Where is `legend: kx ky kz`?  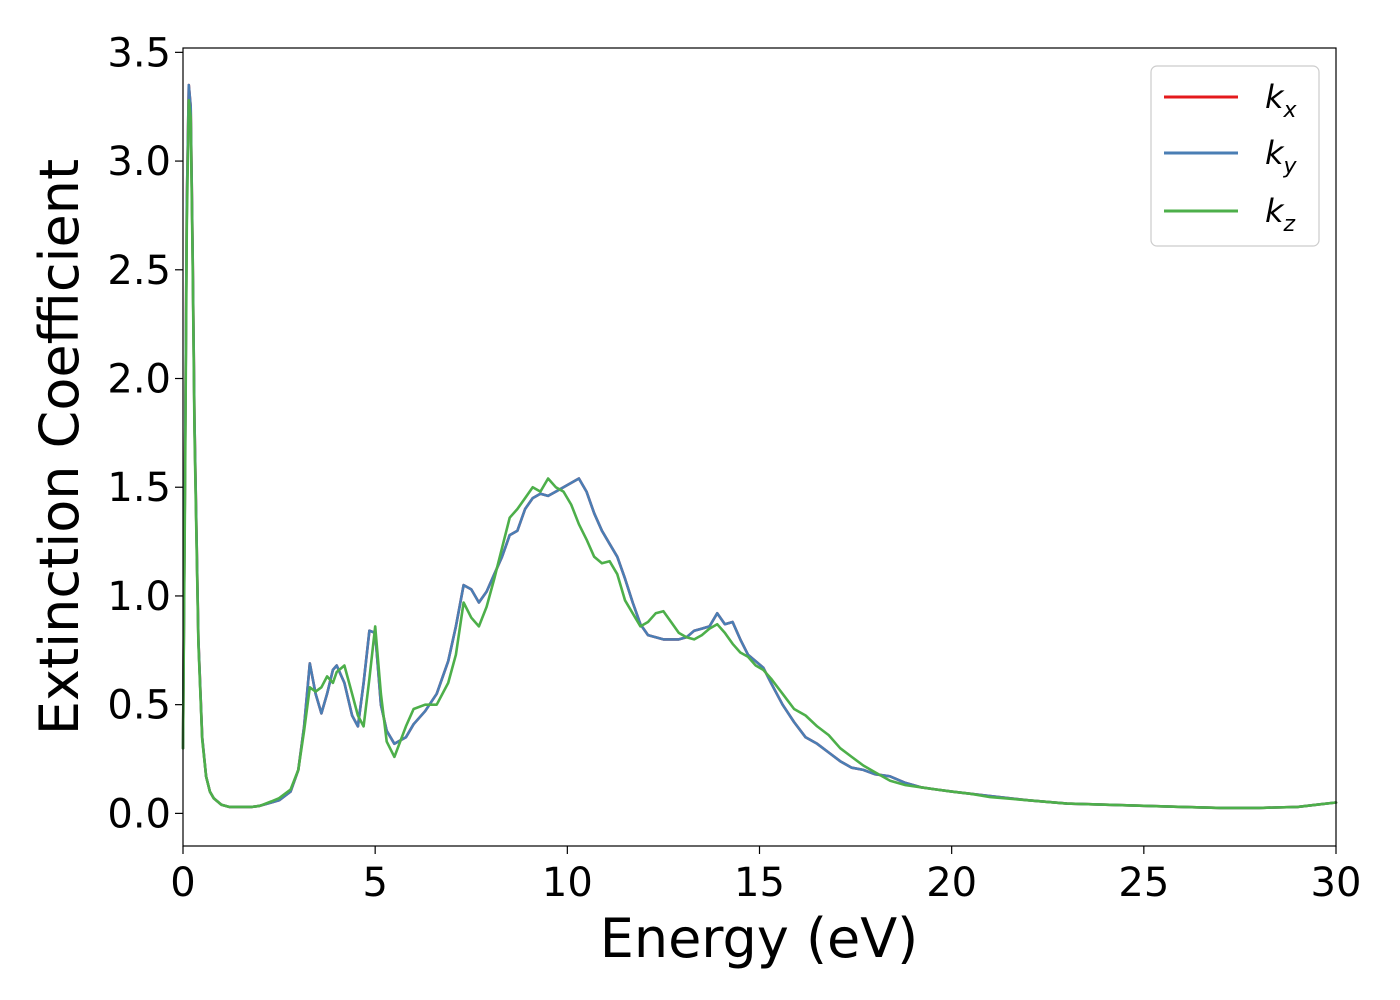 legend: kx ky kz is located at coordinates (1235, 156).